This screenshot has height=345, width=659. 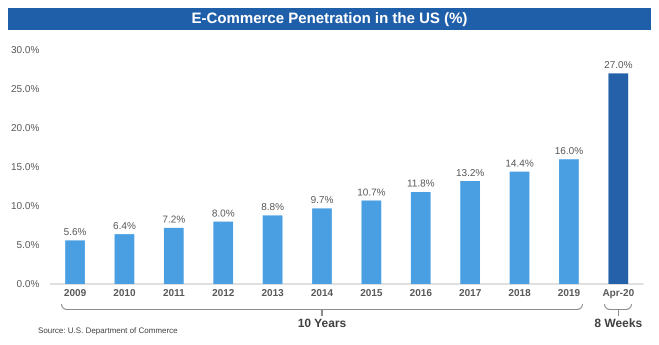 What do you see at coordinates (25, 167) in the screenshot?
I see `y-tick-label: 15.0%` at bounding box center [25, 167].